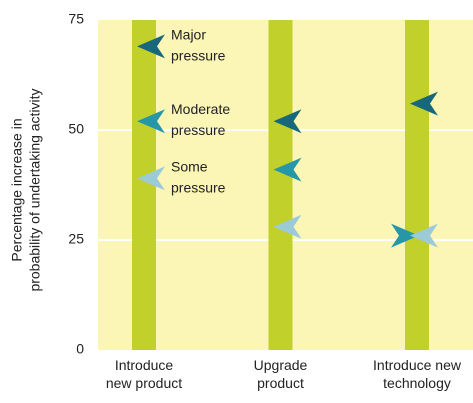 The height and width of the screenshot is (403, 473). Describe the element at coordinates (76, 129) in the screenshot. I see `y-tick-label: 50` at that location.